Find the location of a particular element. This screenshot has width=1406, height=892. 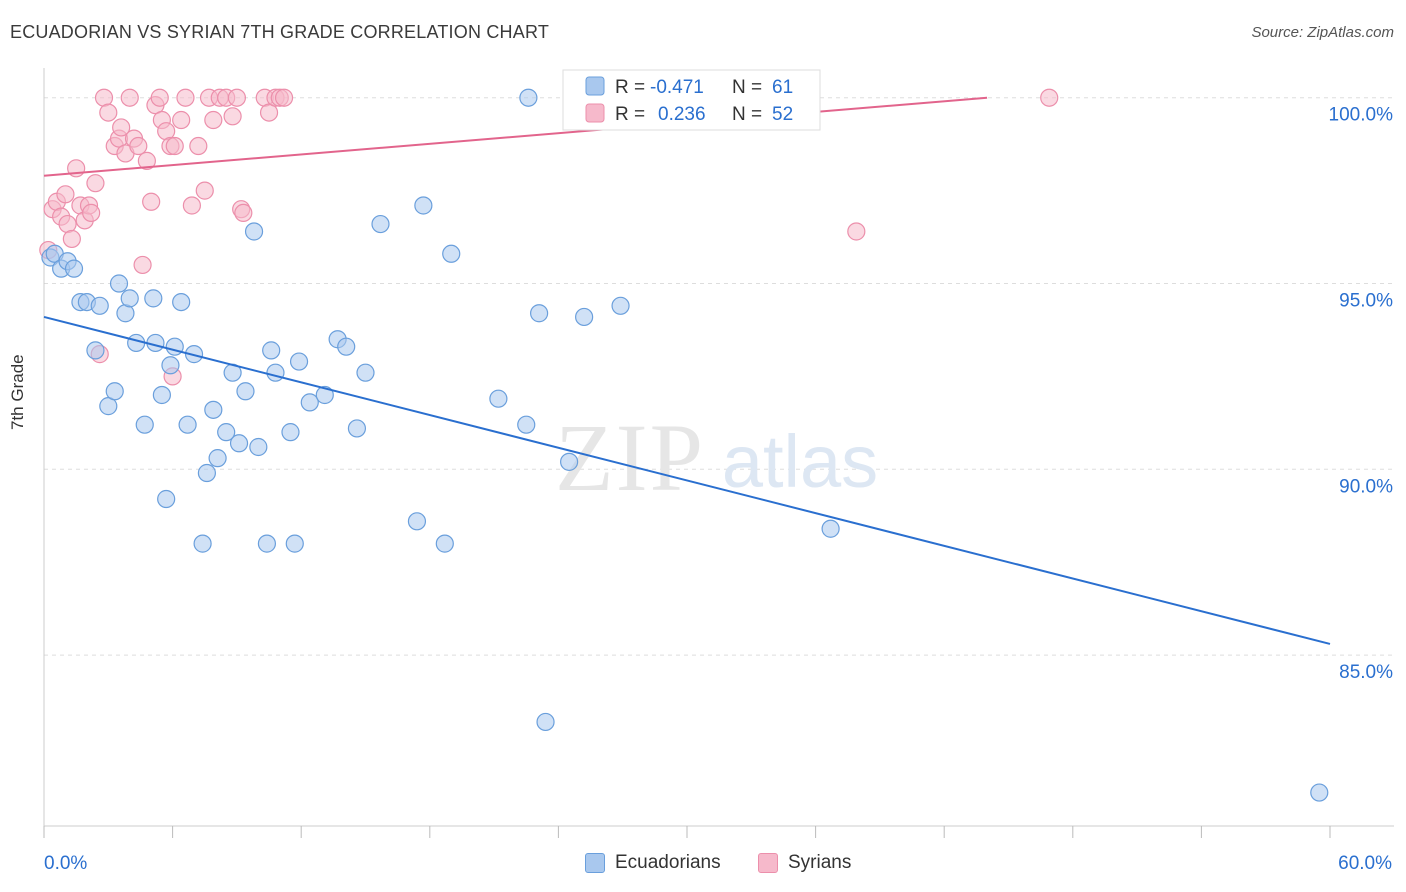

legend-item-syrians: Syrians is located at coordinates (804, 863).